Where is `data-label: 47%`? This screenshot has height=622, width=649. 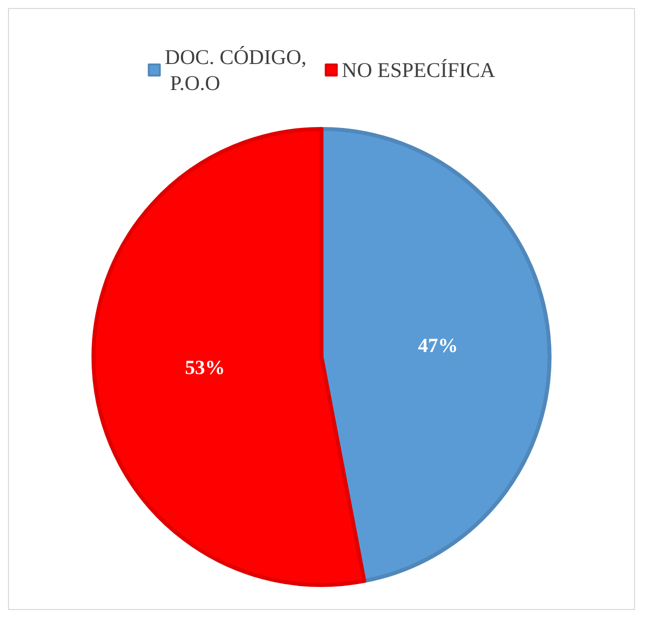
data-label: 47% is located at coordinates (438, 345).